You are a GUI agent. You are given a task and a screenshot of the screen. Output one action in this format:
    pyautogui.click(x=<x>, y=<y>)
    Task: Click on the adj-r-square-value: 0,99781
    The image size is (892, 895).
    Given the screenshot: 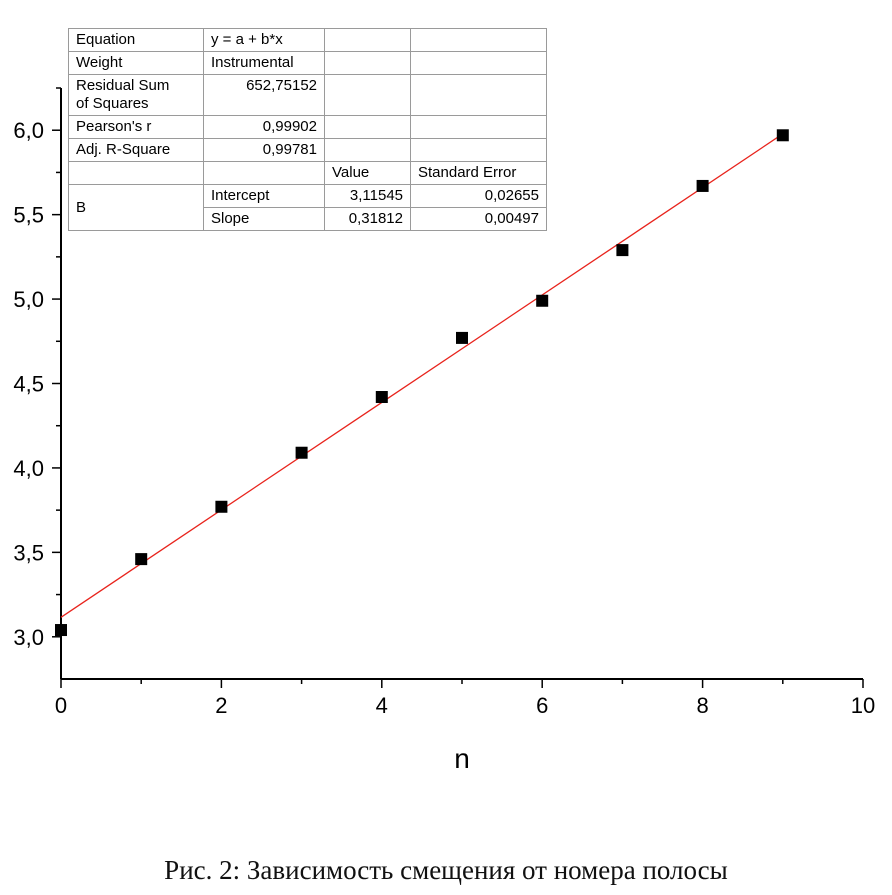 What is the action you would take?
    pyautogui.click(x=264, y=150)
    